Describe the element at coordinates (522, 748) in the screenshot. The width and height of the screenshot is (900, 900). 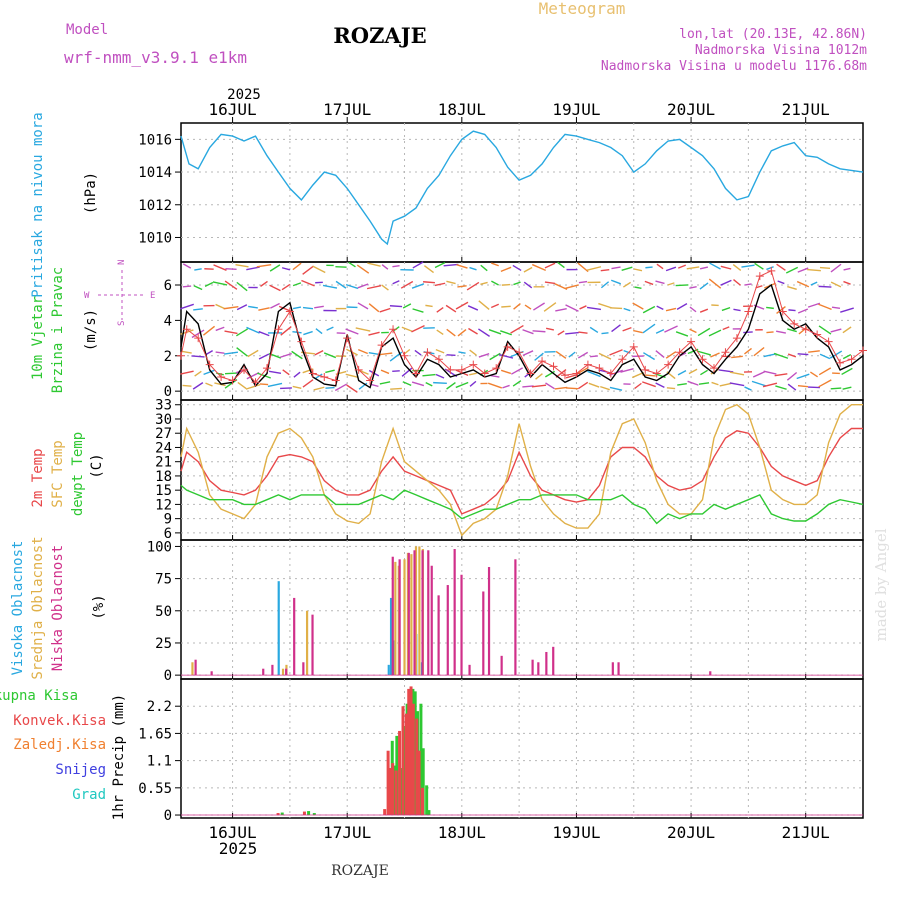
I see `panel-frame` at that location.